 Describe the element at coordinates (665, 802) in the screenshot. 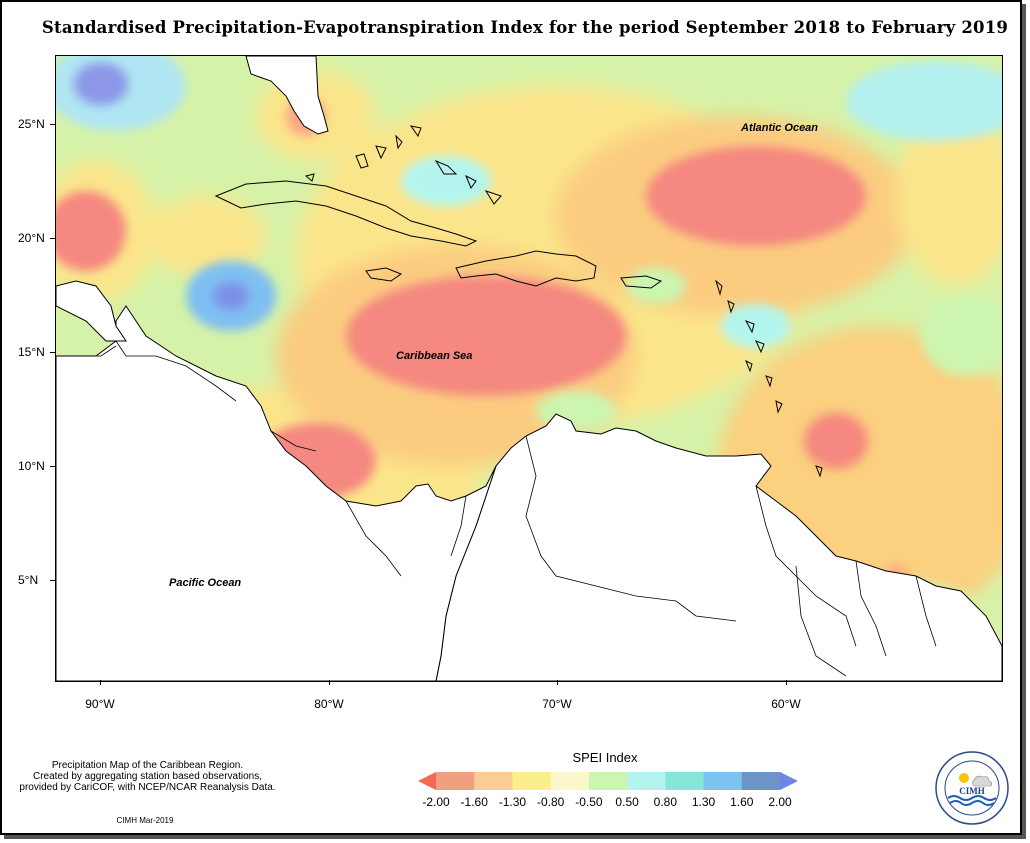

I see `legend-break-label: 0.80` at that location.